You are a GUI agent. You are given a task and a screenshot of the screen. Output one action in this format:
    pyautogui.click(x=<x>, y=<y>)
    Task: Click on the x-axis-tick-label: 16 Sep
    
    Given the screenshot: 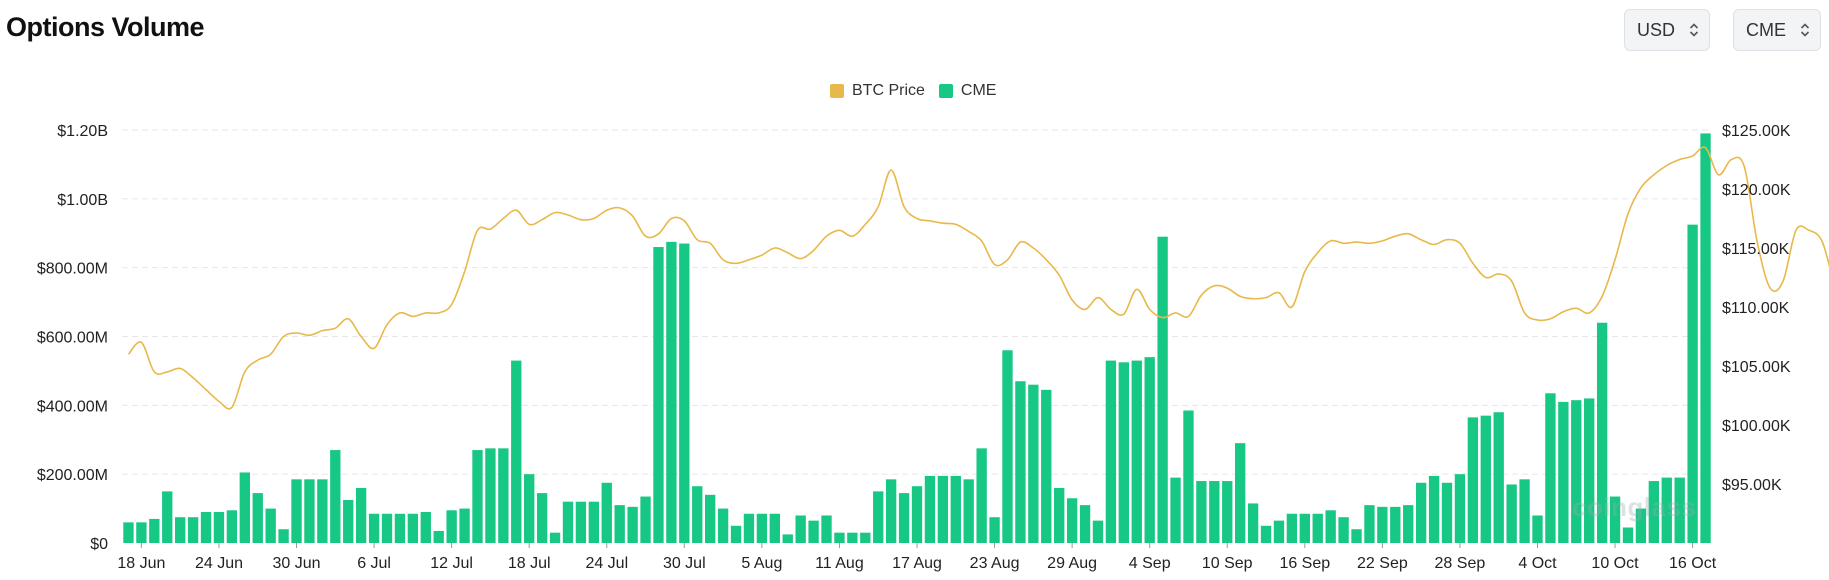 What is the action you would take?
    pyautogui.click(x=1304, y=563)
    